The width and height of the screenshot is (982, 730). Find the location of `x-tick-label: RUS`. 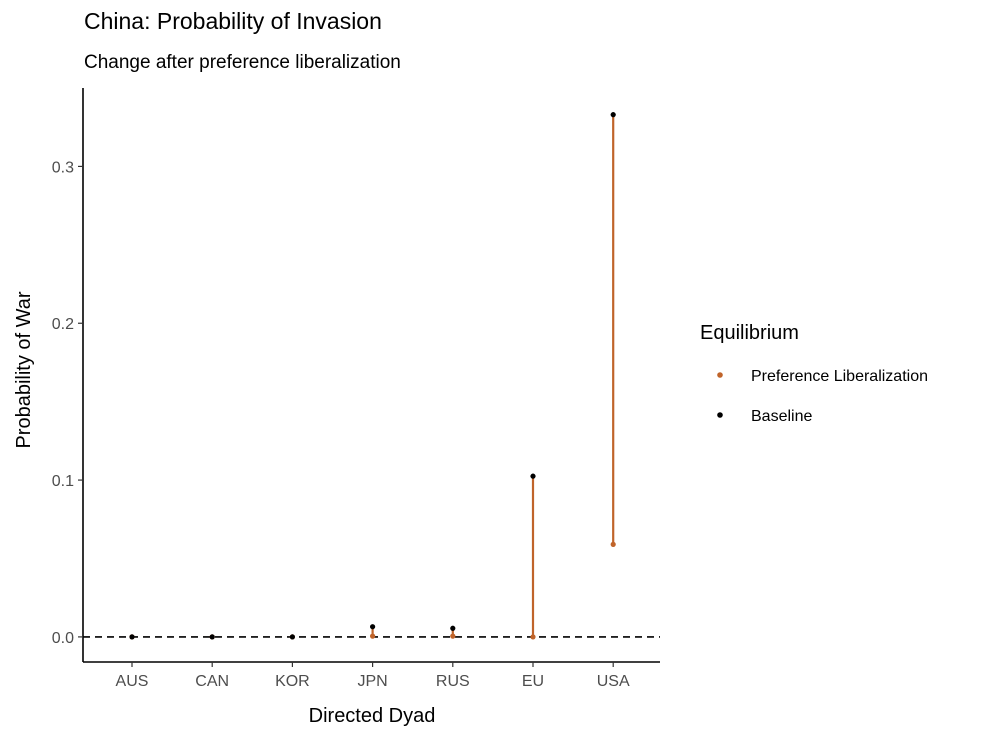

x-tick-label: RUS is located at coordinates (453, 681).